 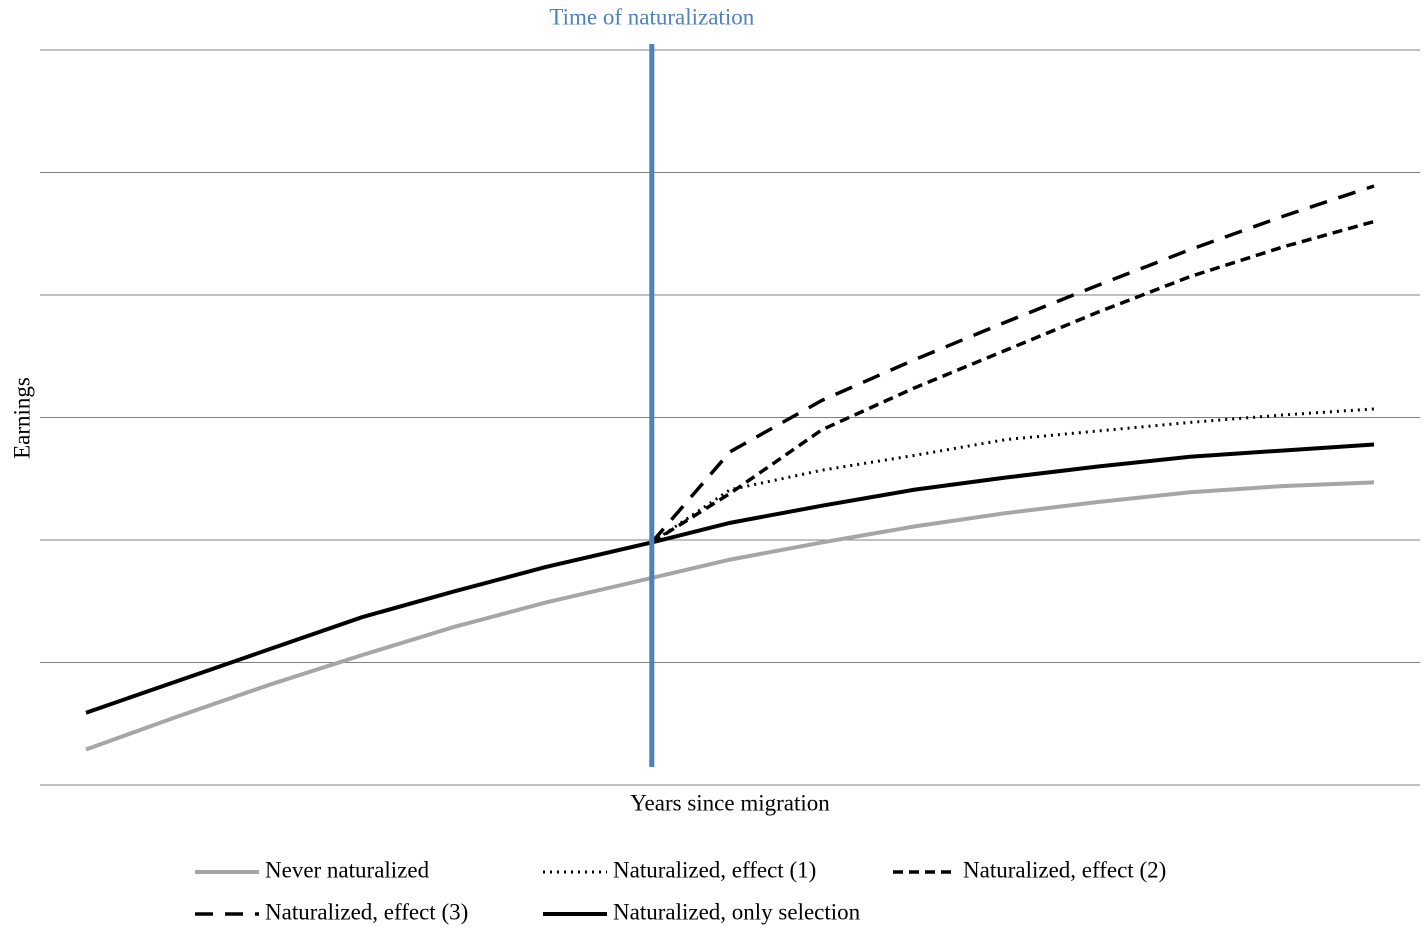 What do you see at coordinates (1064, 869) in the screenshot?
I see `legend-label: Naturalized, effect (2)` at bounding box center [1064, 869].